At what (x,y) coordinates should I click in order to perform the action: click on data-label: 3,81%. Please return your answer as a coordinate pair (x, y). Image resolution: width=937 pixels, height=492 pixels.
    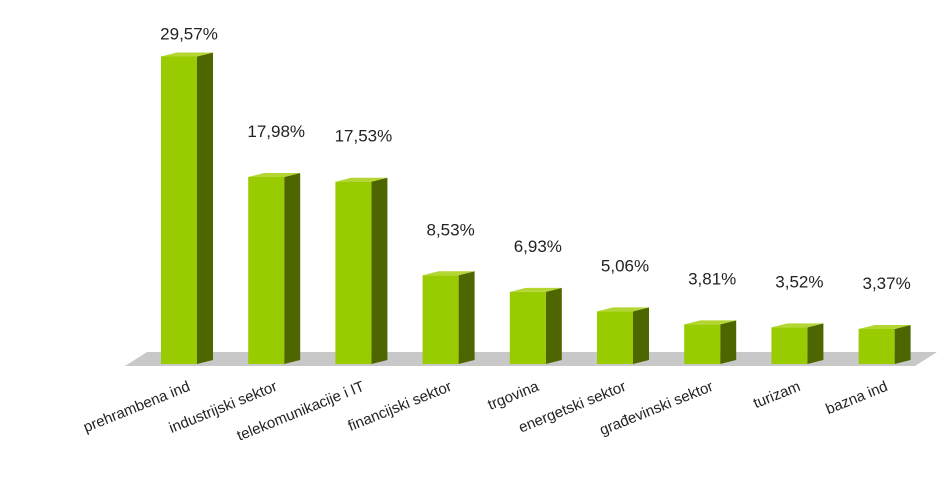
    Looking at the image, I should click on (712, 278).